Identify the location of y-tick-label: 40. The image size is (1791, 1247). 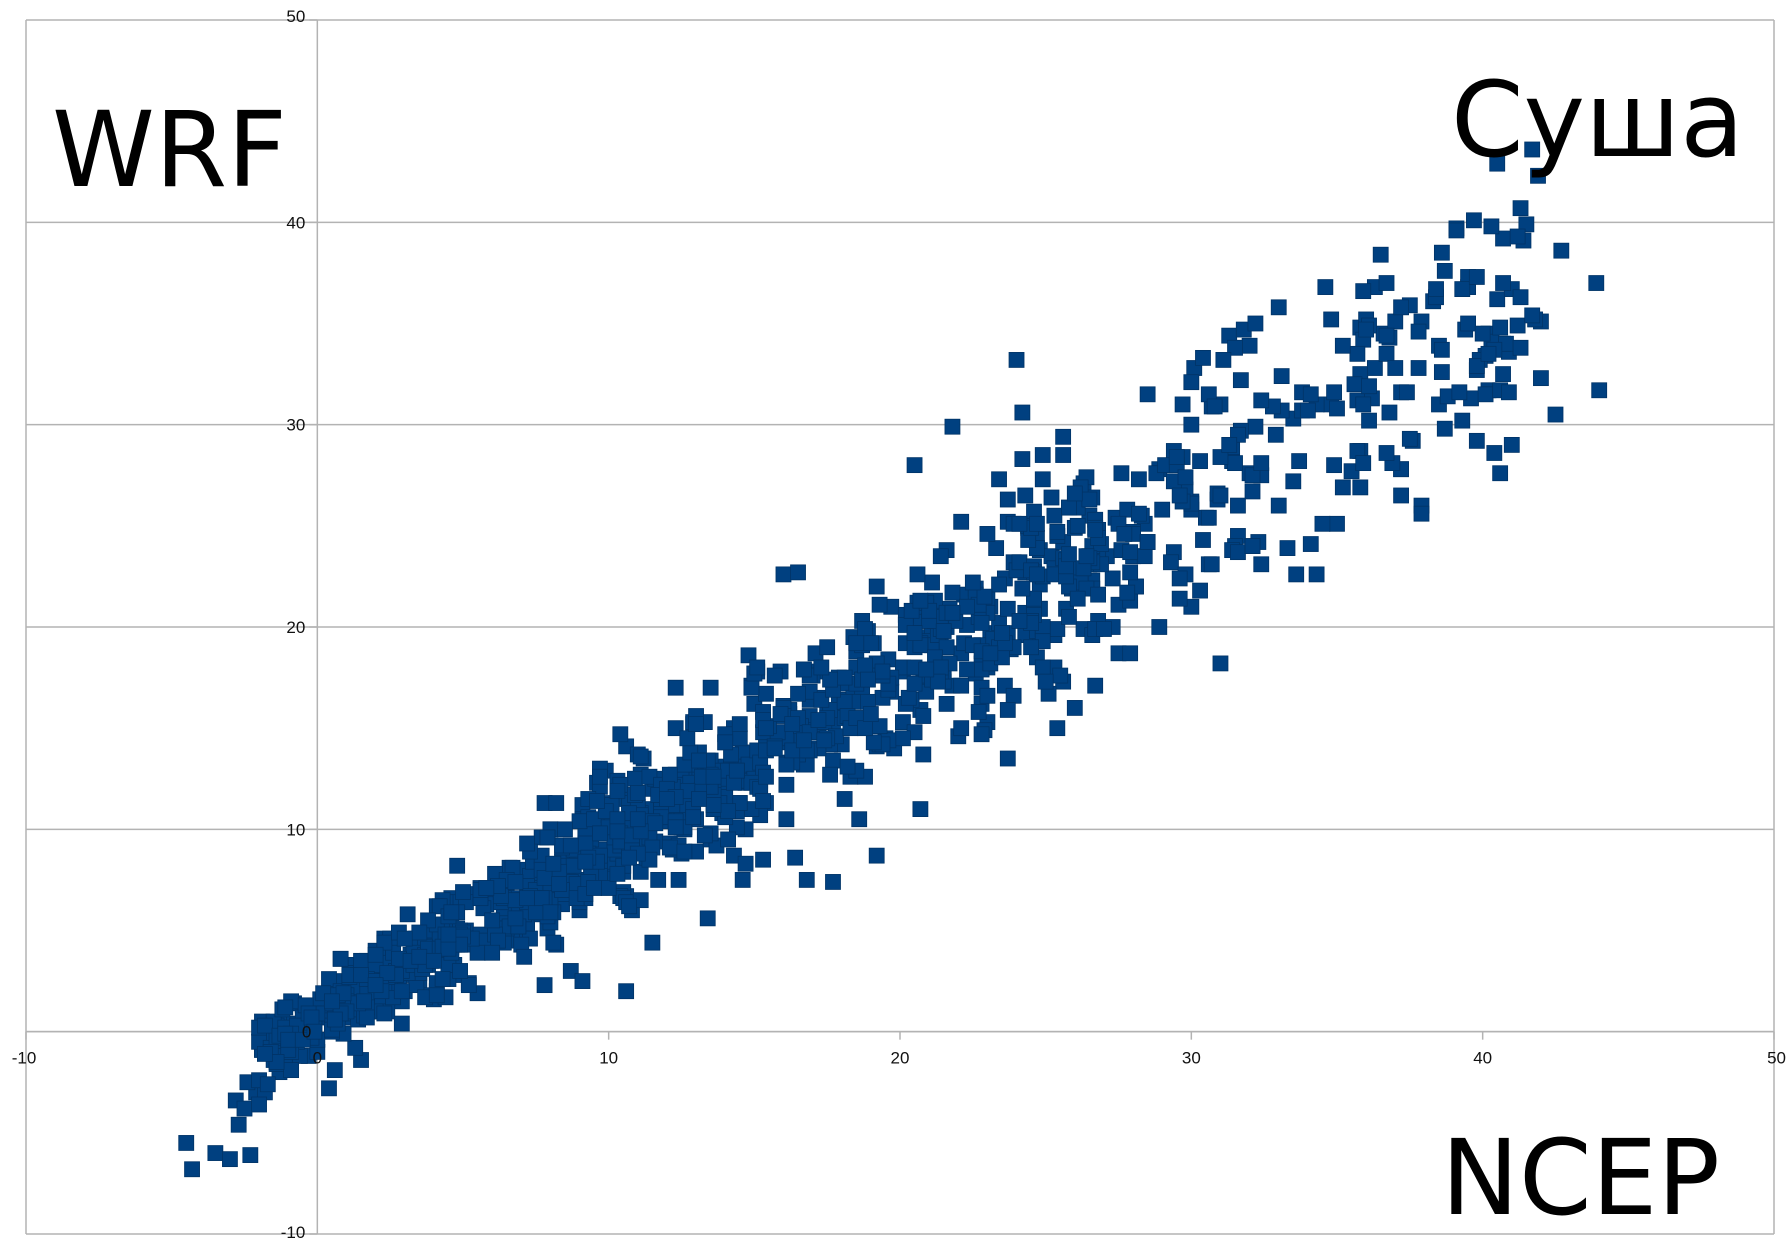
(295, 222).